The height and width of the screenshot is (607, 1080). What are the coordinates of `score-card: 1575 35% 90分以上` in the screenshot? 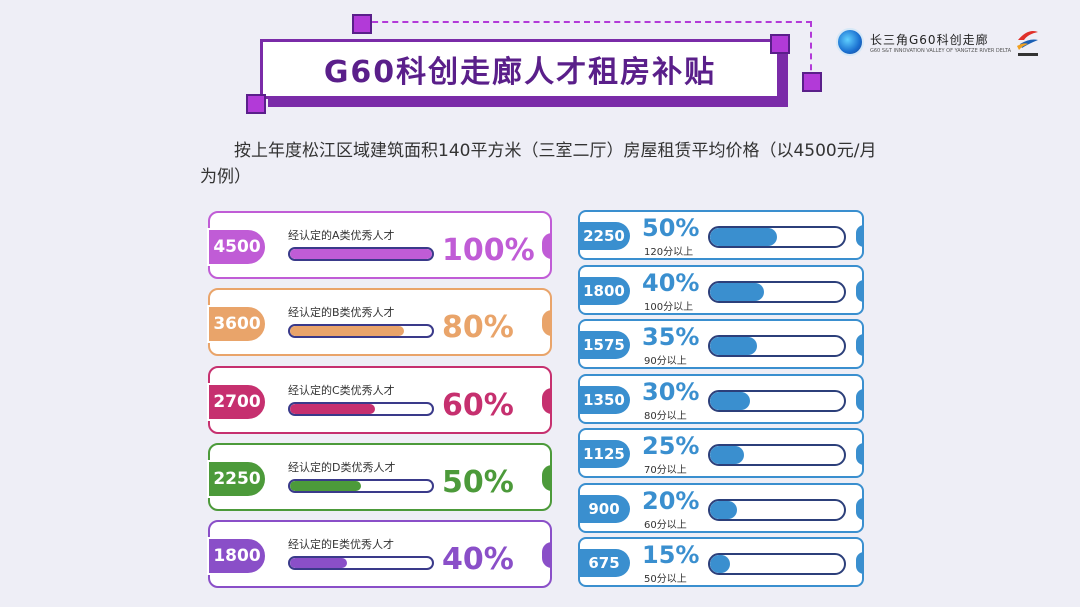 It's located at (721, 344).